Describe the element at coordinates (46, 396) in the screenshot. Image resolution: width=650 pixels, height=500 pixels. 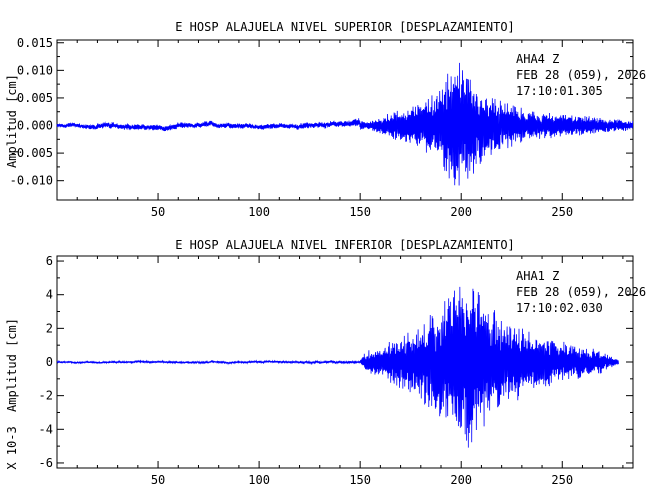
I see `y-tick-label: -2` at that location.